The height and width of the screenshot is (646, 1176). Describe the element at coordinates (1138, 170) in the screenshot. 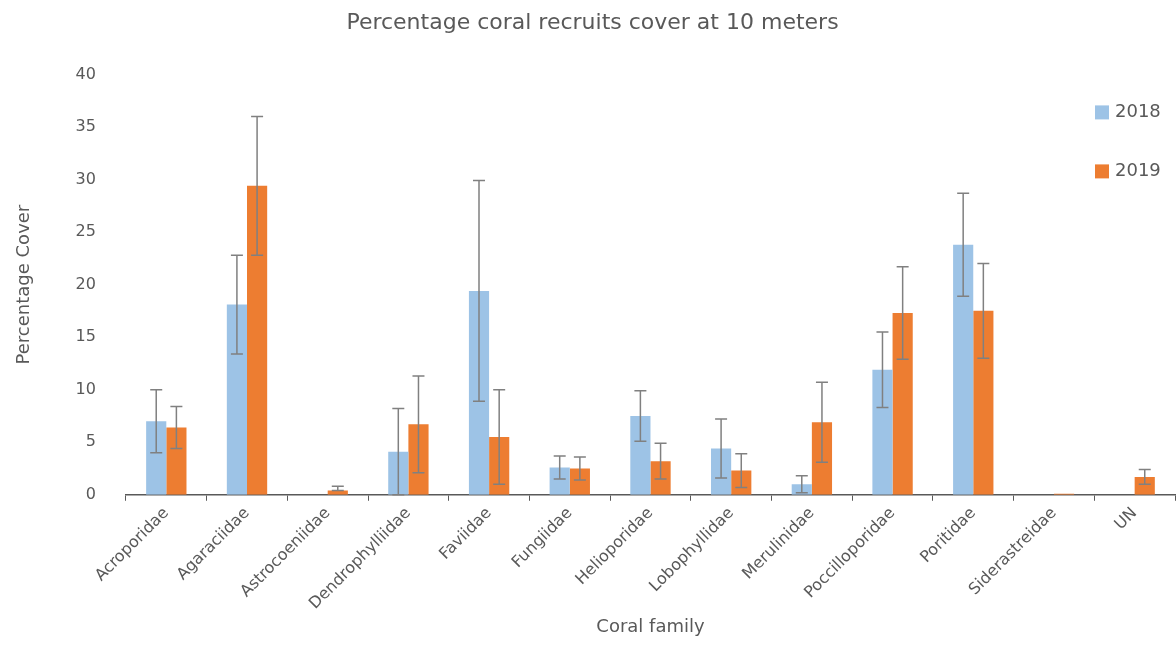

I see `legend-label: 2019` at that location.